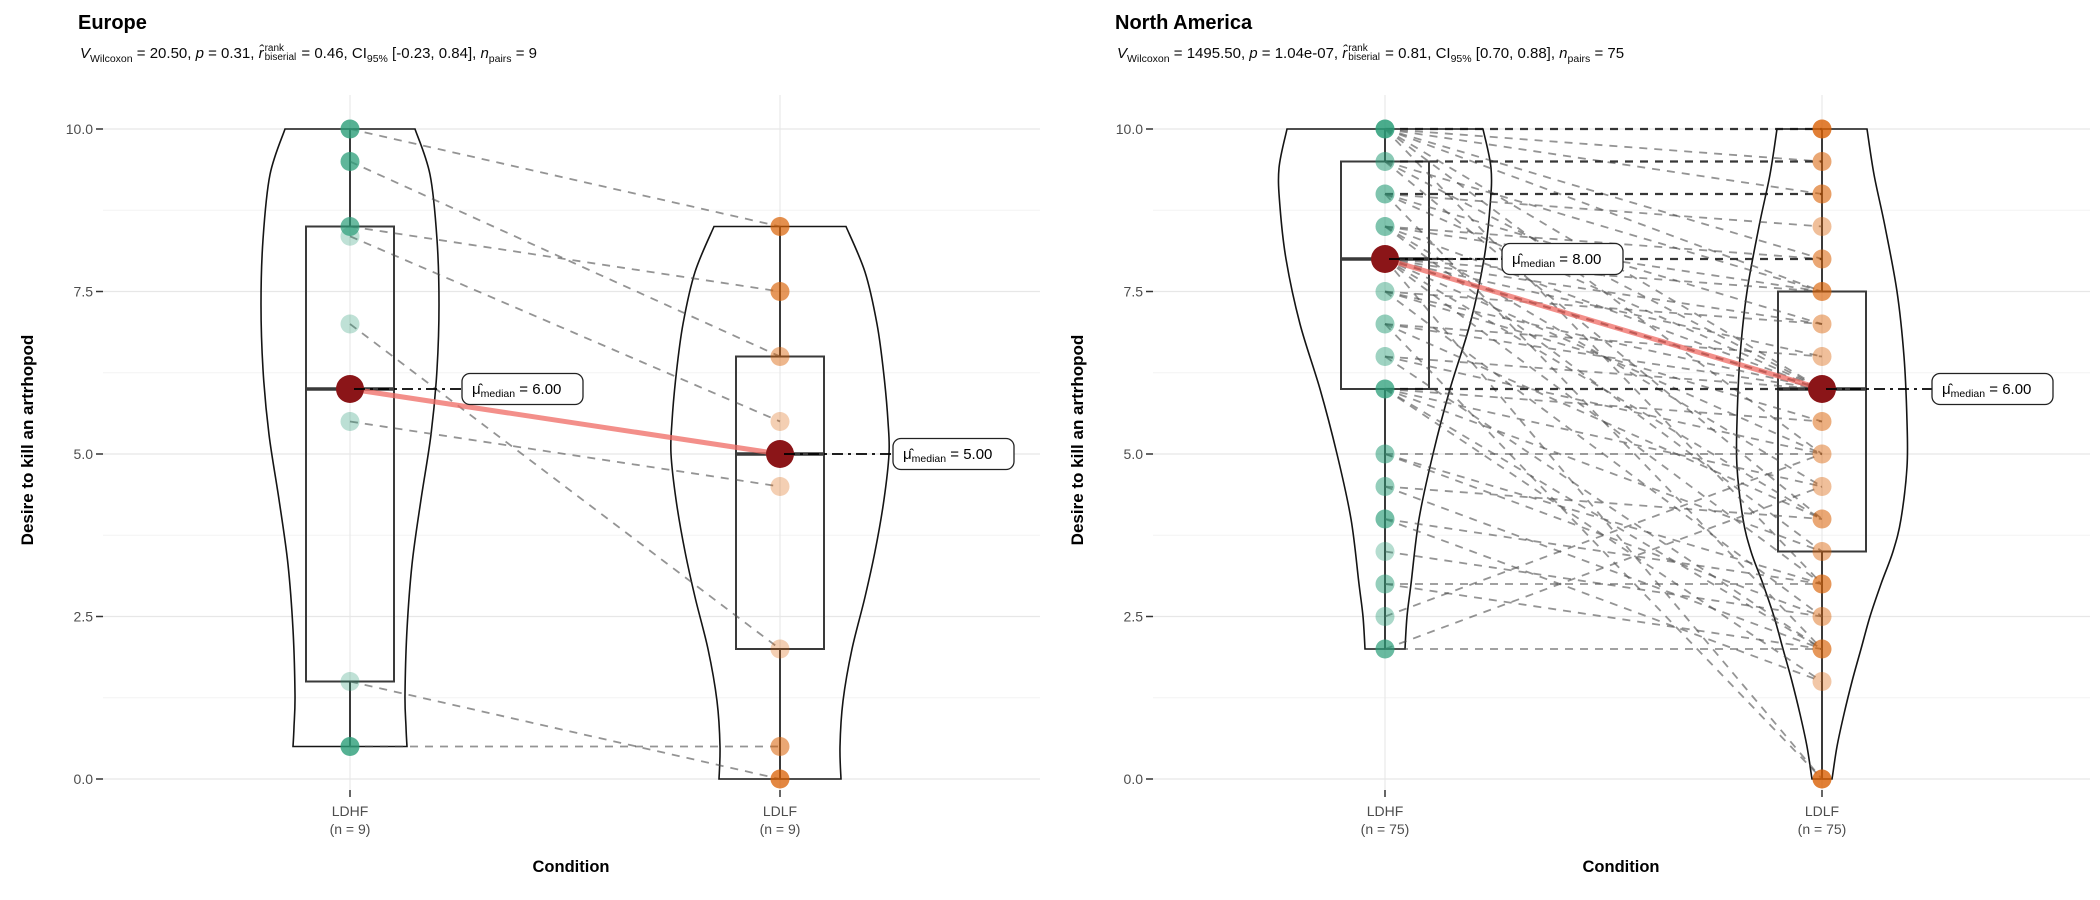  What do you see at coordinates (332, 53) in the screenshot?
I see `stat-text-segment: = 0.46, CI` at bounding box center [332, 53].